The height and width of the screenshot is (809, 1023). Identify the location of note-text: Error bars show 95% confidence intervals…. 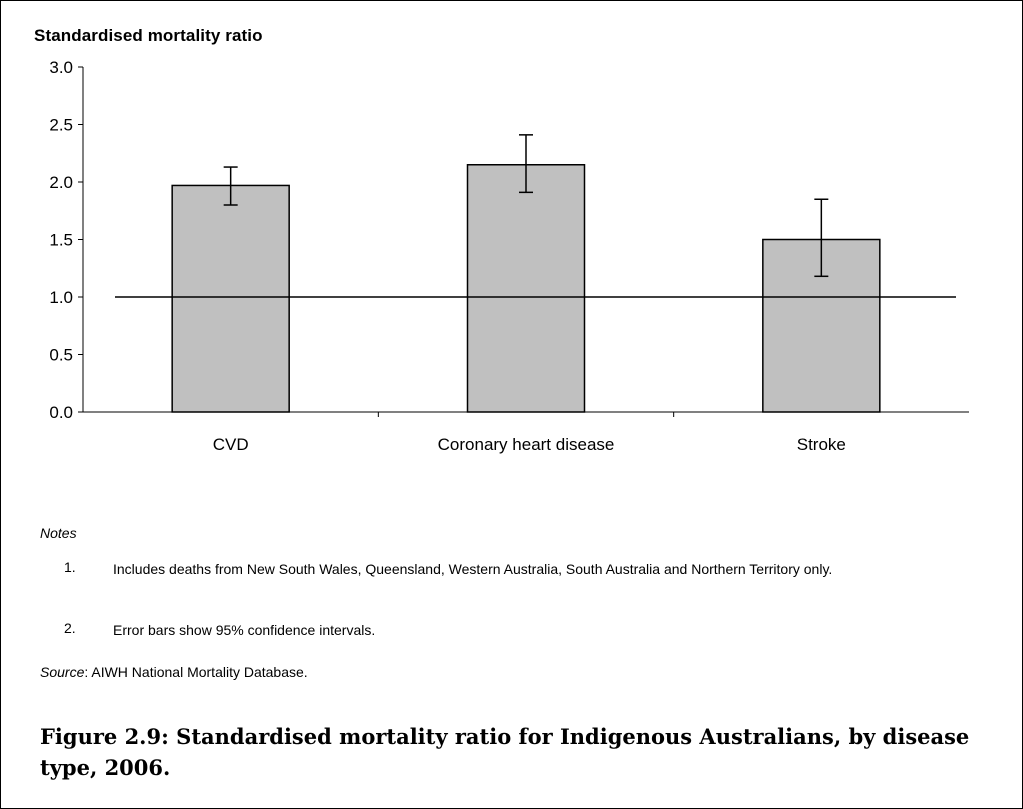
(244, 630).